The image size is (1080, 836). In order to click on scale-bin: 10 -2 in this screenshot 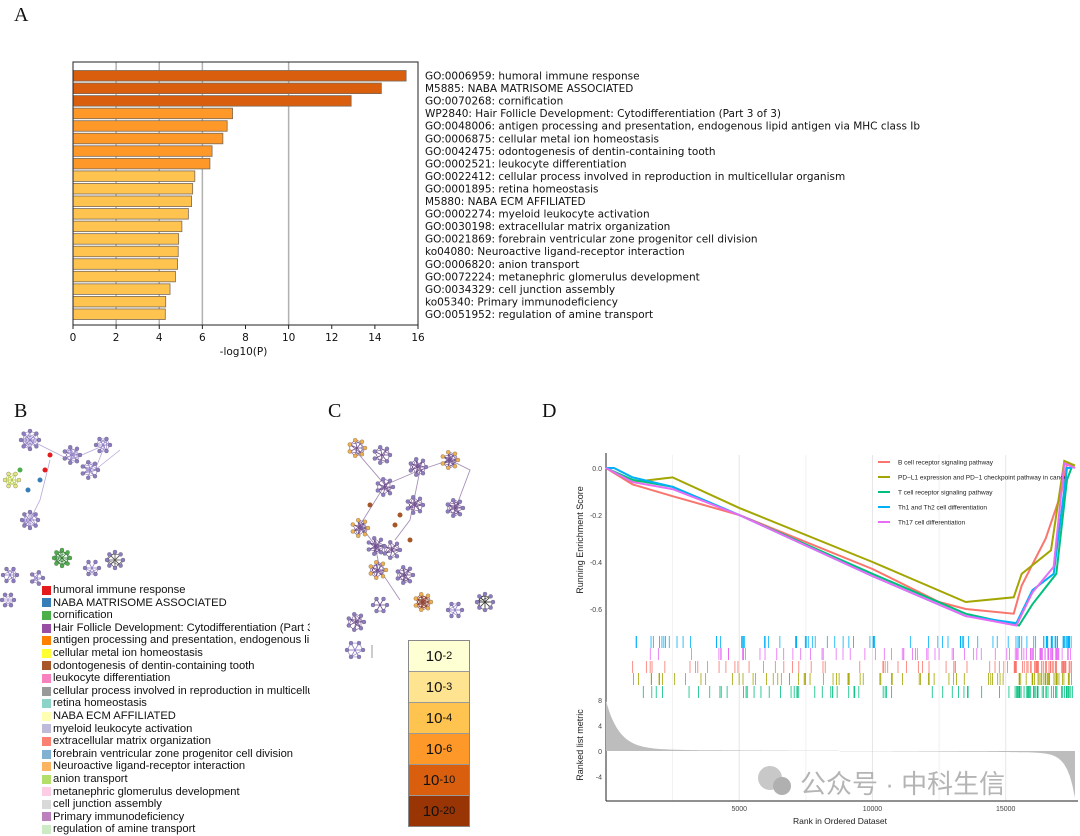, I will do `click(439, 656)`.